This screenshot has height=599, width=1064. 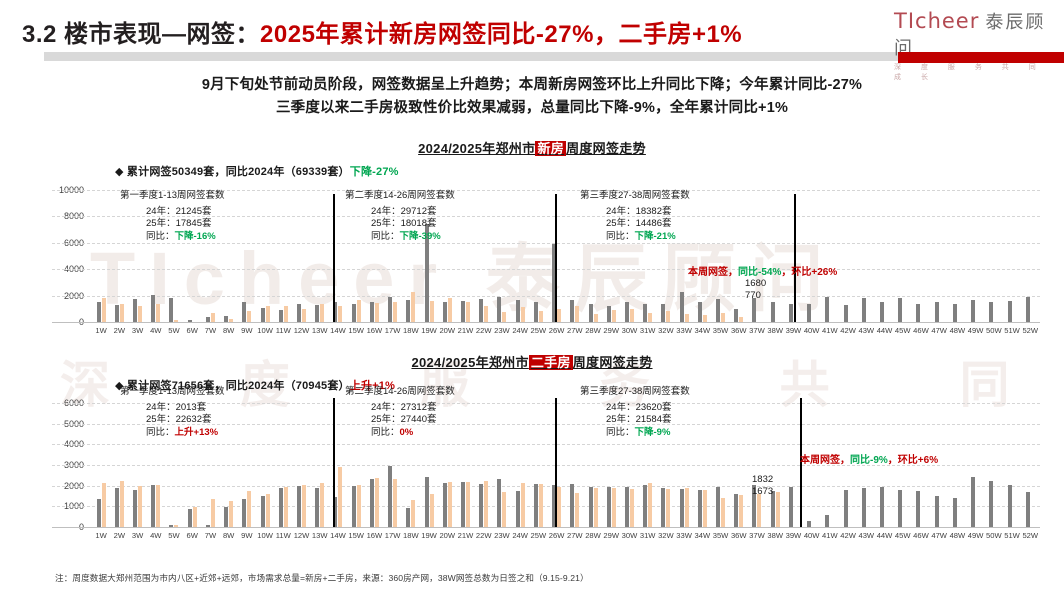 I want to click on x-axis-tick: 8W, so click(x=228, y=535).